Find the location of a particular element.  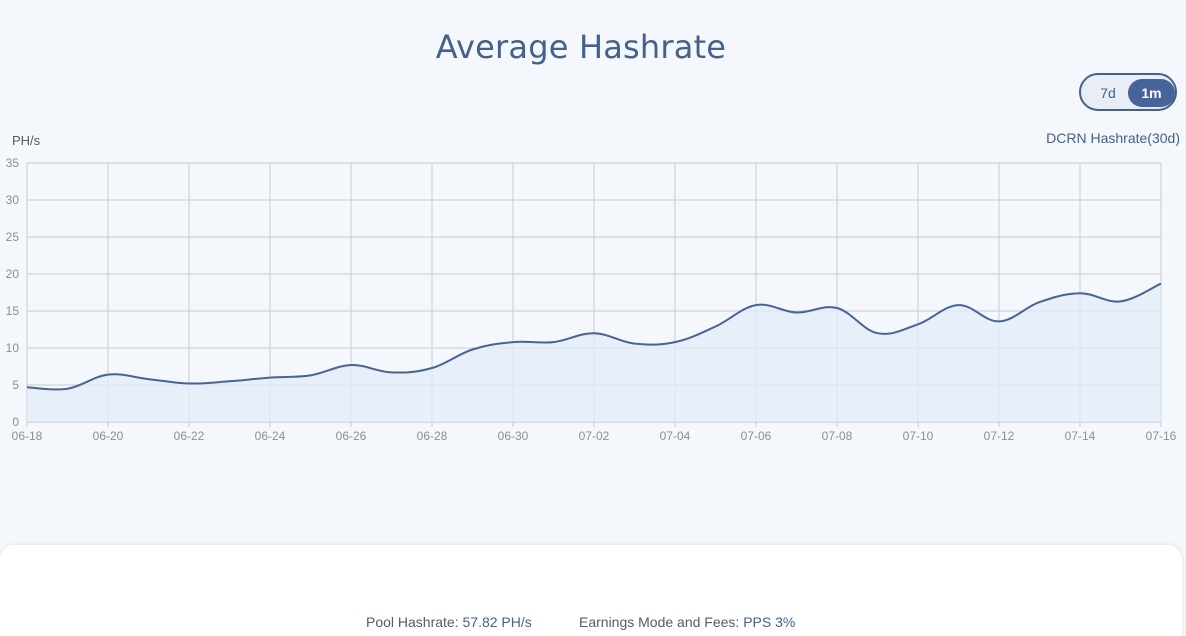

pool-hashrate-label: Pool Hashrate: is located at coordinates (412, 622).